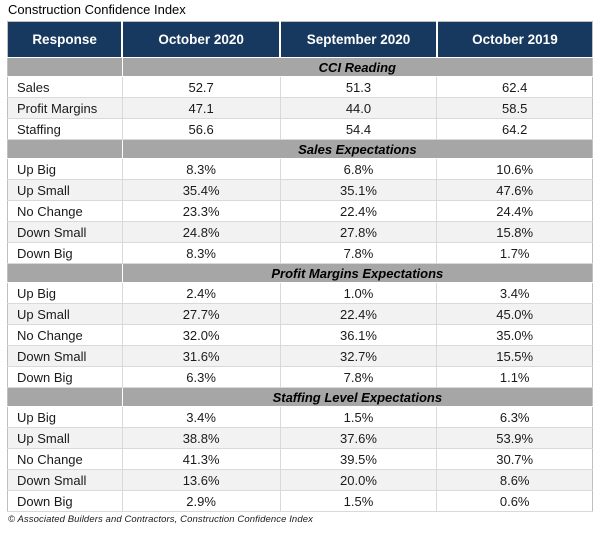  Describe the element at coordinates (514, 211) in the screenshot. I see `value-cell: 24.4%` at that location.